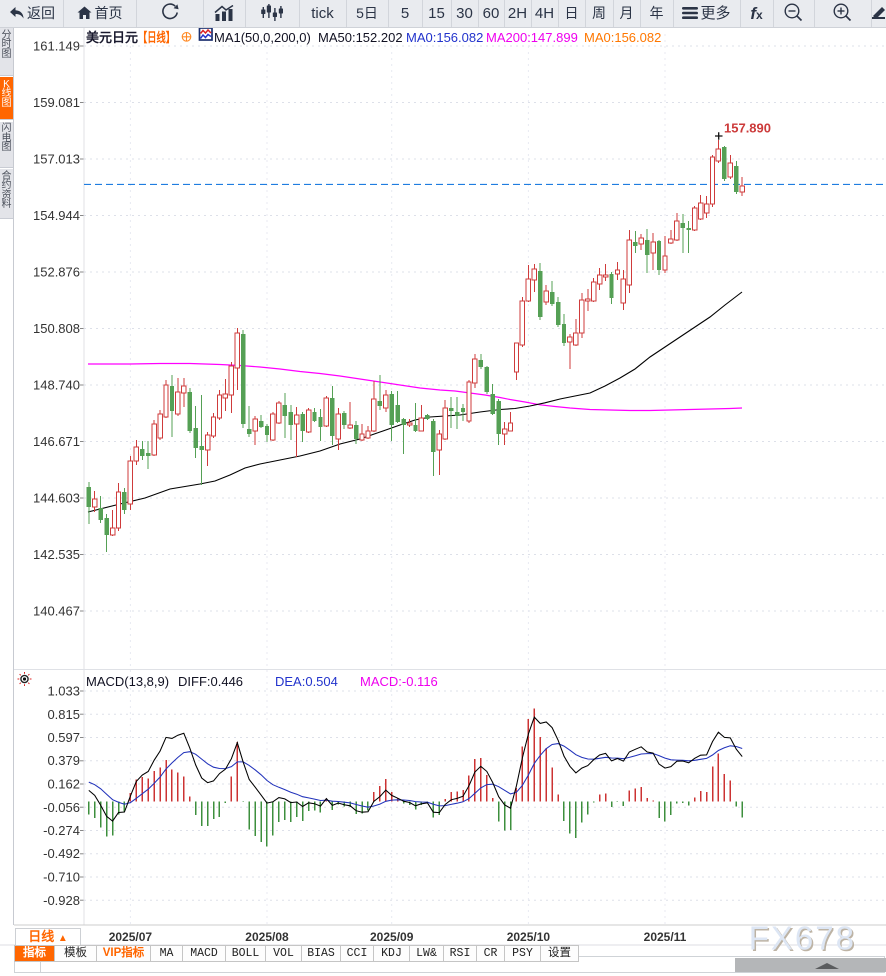 The image size is (886, 976). I want to click on svg-text: 【日线】, so click(156, 37).